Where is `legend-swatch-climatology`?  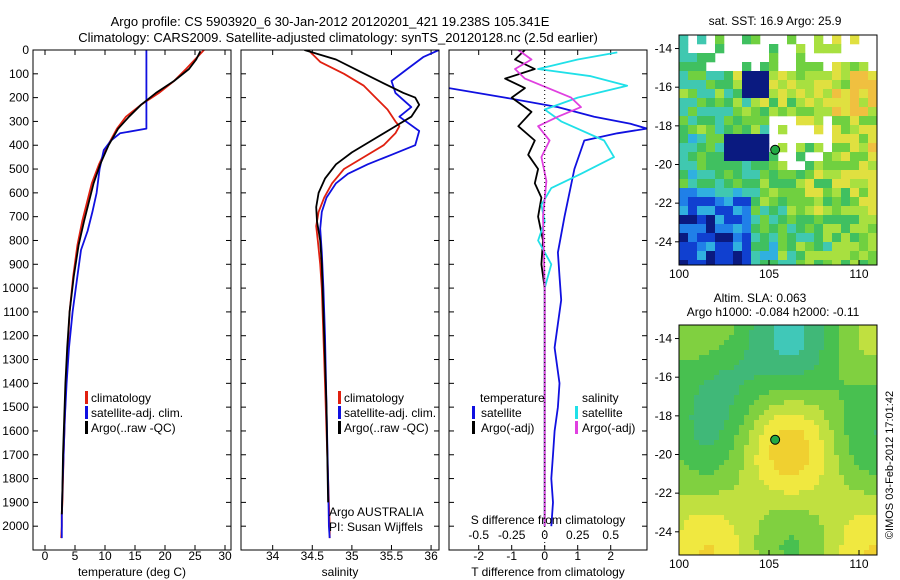
legend-swatch-climatology is located at coordinates (86, 397).